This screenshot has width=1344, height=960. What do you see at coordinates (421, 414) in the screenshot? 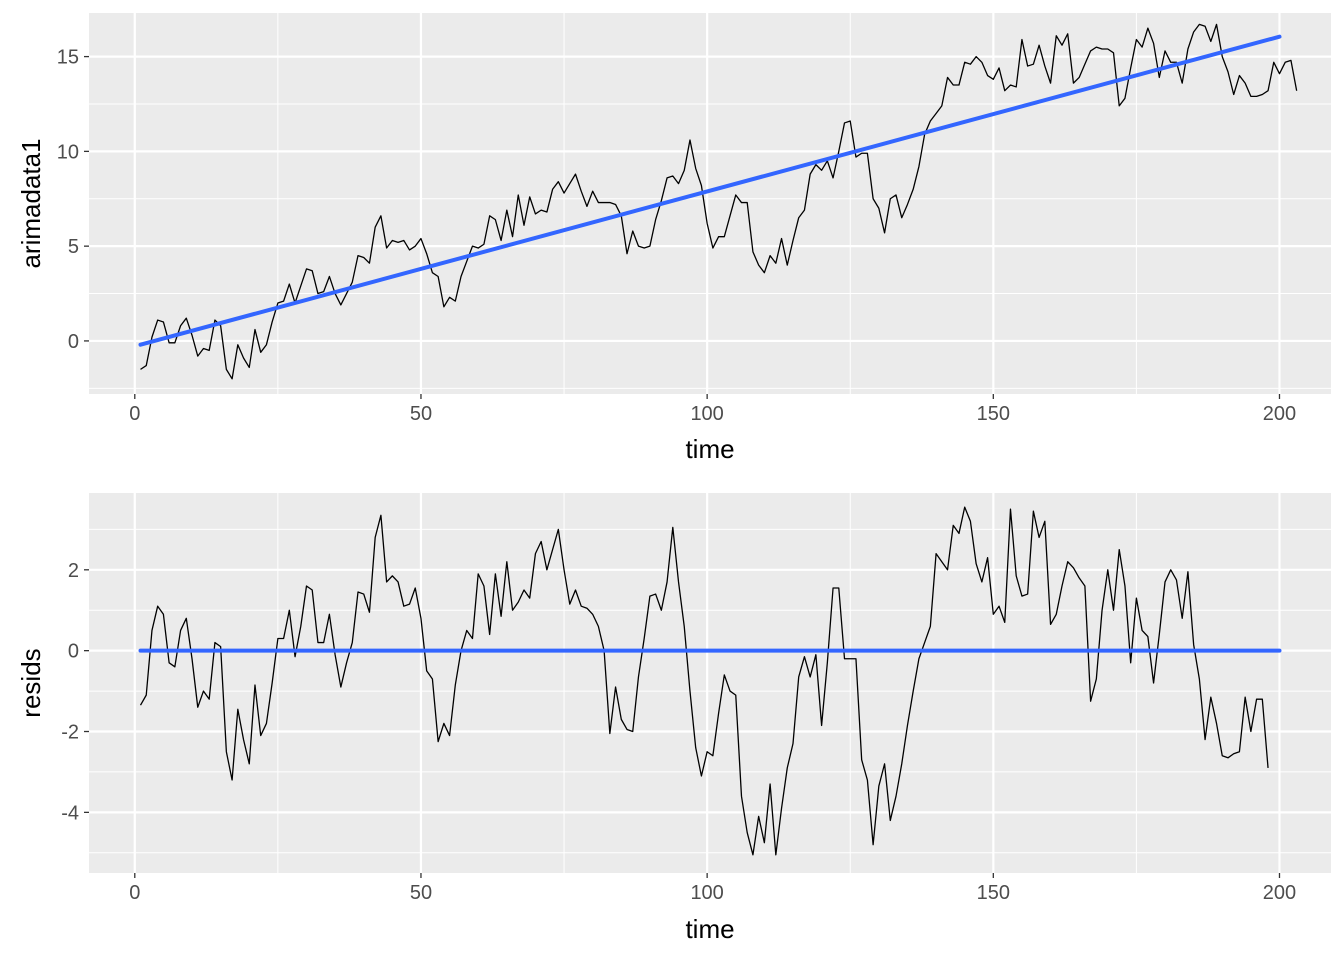
I see `top-x-tick-label: 50` at bounding box center [421, 414].